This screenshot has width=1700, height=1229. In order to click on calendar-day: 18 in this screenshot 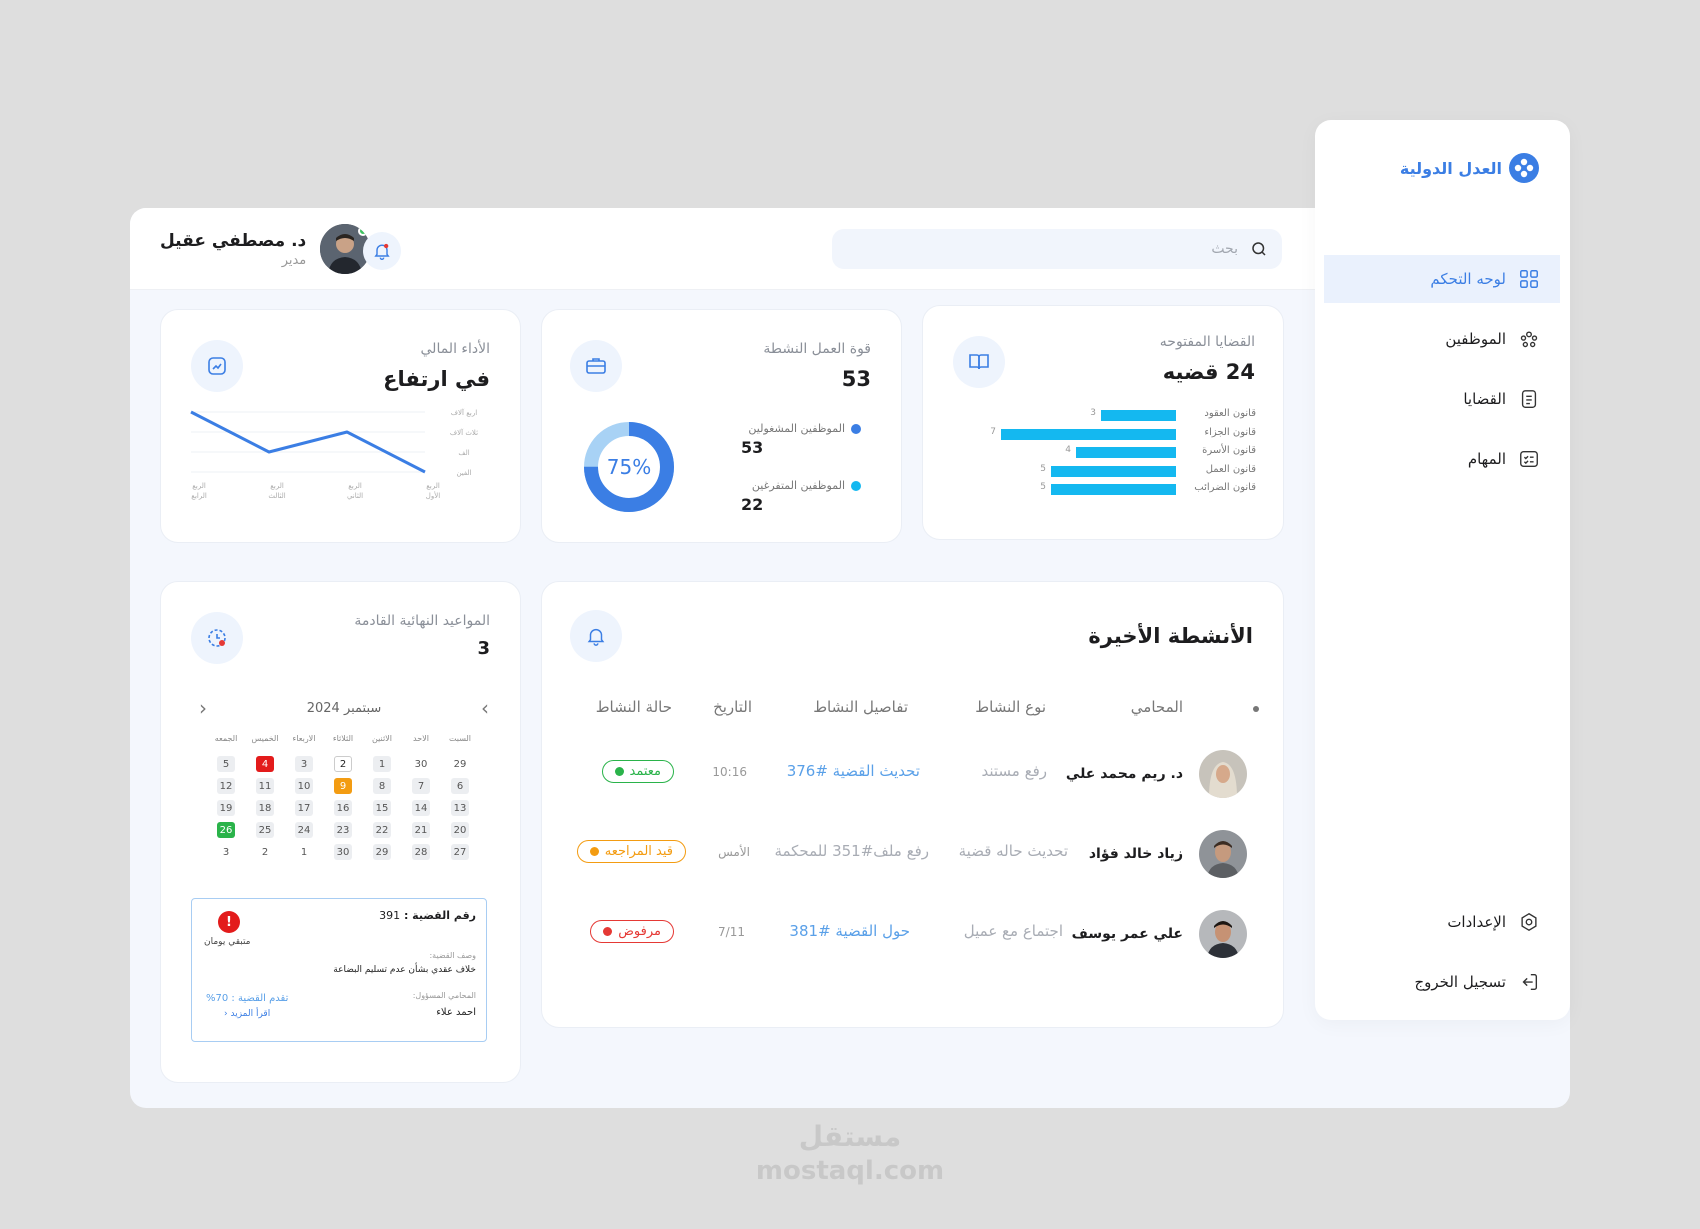, I will do `click(265, 808)`.